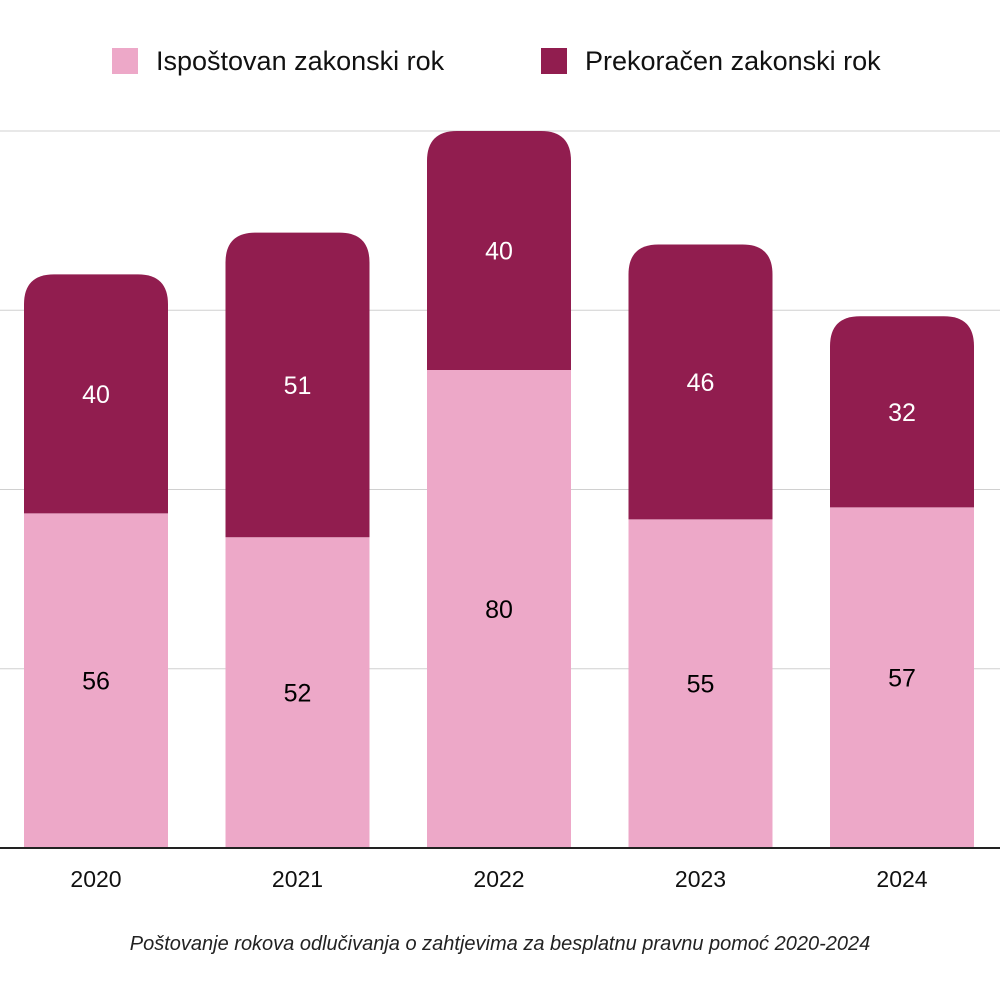 This screenshot has height=1000, width=1000. I want to click on legend-item-series-1: Ispoštovan zakonski rok, so click(278, 61).